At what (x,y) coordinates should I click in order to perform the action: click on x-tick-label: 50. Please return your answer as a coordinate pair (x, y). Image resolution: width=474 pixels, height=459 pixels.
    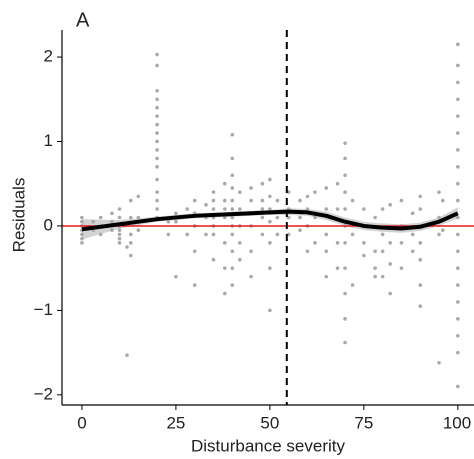
    Looking at the image, I should click on (269, 422).